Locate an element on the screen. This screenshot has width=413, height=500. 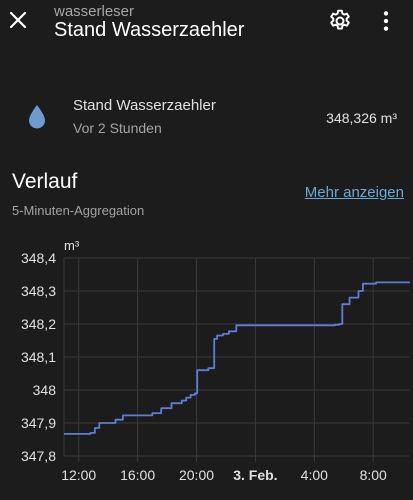
x-tick-label: 8:00 is located at coordinates (373, 475).